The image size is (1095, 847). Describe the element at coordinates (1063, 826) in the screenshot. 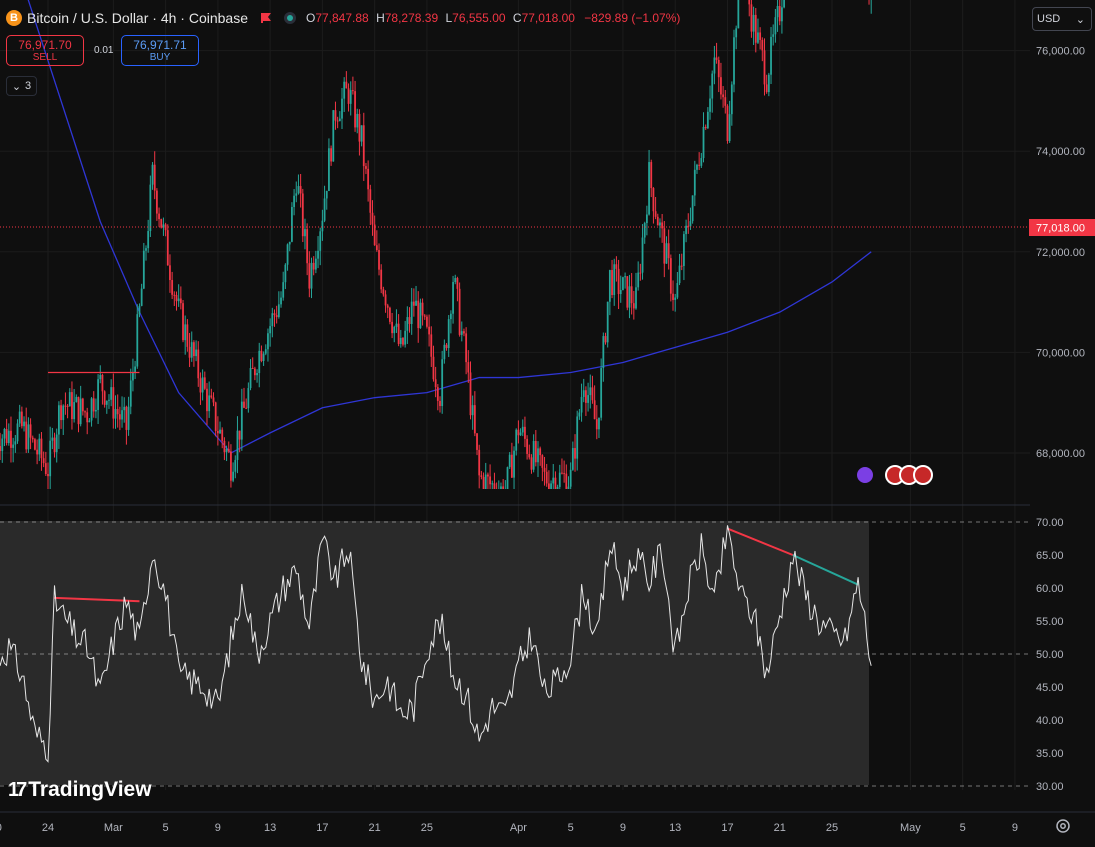

I see `settings-icon` at that location.